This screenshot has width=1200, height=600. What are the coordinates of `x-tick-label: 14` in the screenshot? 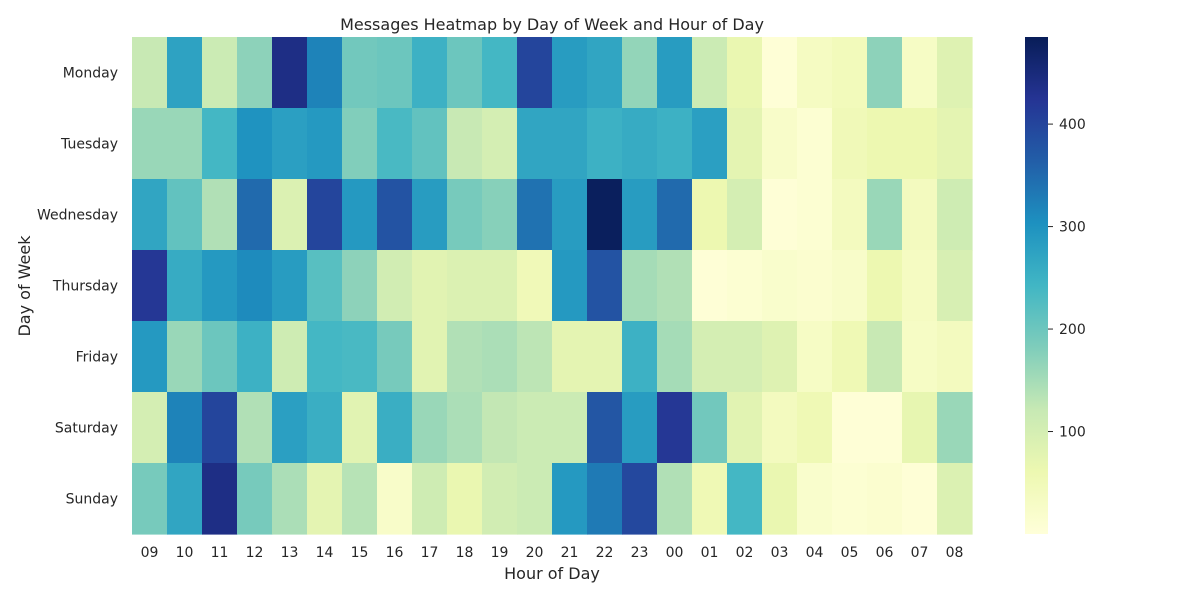 It's located at (325, 553).